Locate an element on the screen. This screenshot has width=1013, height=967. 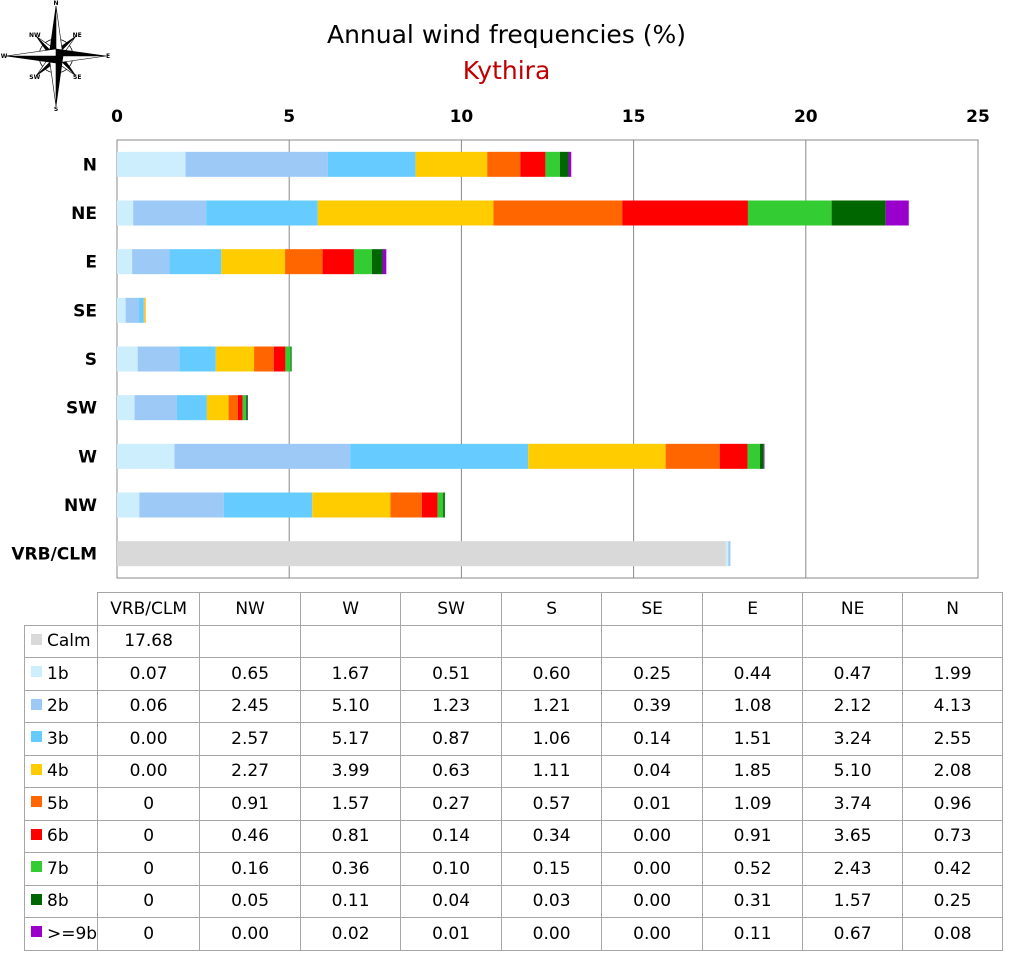
x-tick-label: 0 is located at coordinates (117, 117).